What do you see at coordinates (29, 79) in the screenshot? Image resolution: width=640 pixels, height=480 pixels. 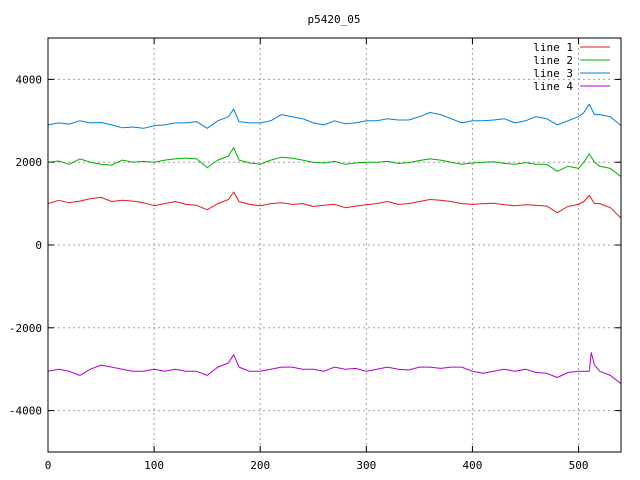 I see `y-tick-label: 4000` at bounding box center [29, 79].